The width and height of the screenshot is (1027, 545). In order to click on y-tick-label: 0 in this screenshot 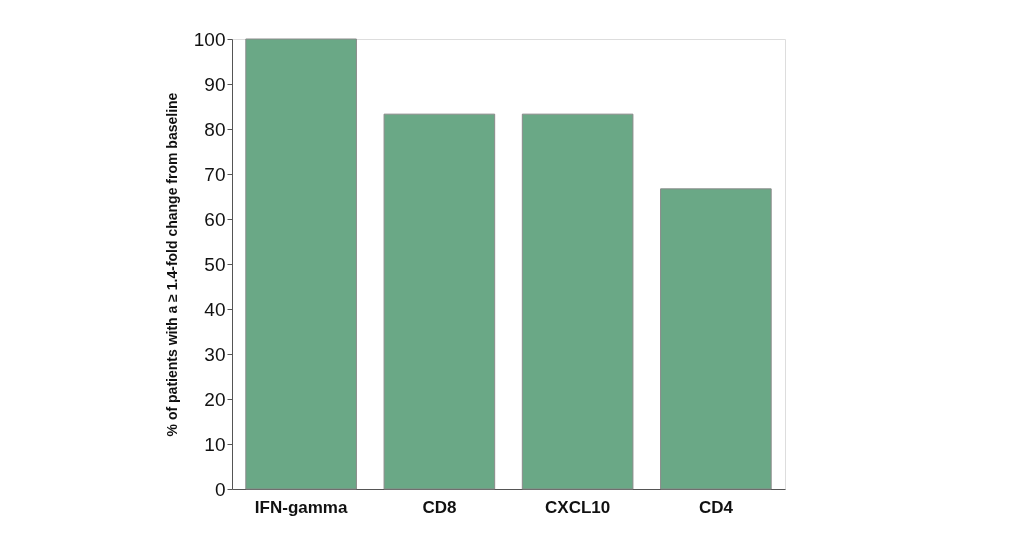, I will do `click(220, 489)`.